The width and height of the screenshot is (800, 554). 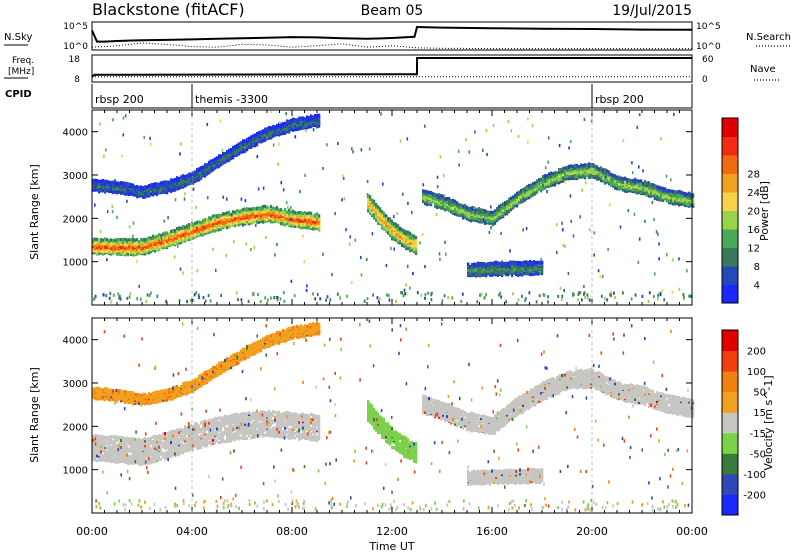 What do you see at coordinates (75, 27) in the screenshot?
I see `noise-ytick-top: 10^5` at bounding box center [75, 27].